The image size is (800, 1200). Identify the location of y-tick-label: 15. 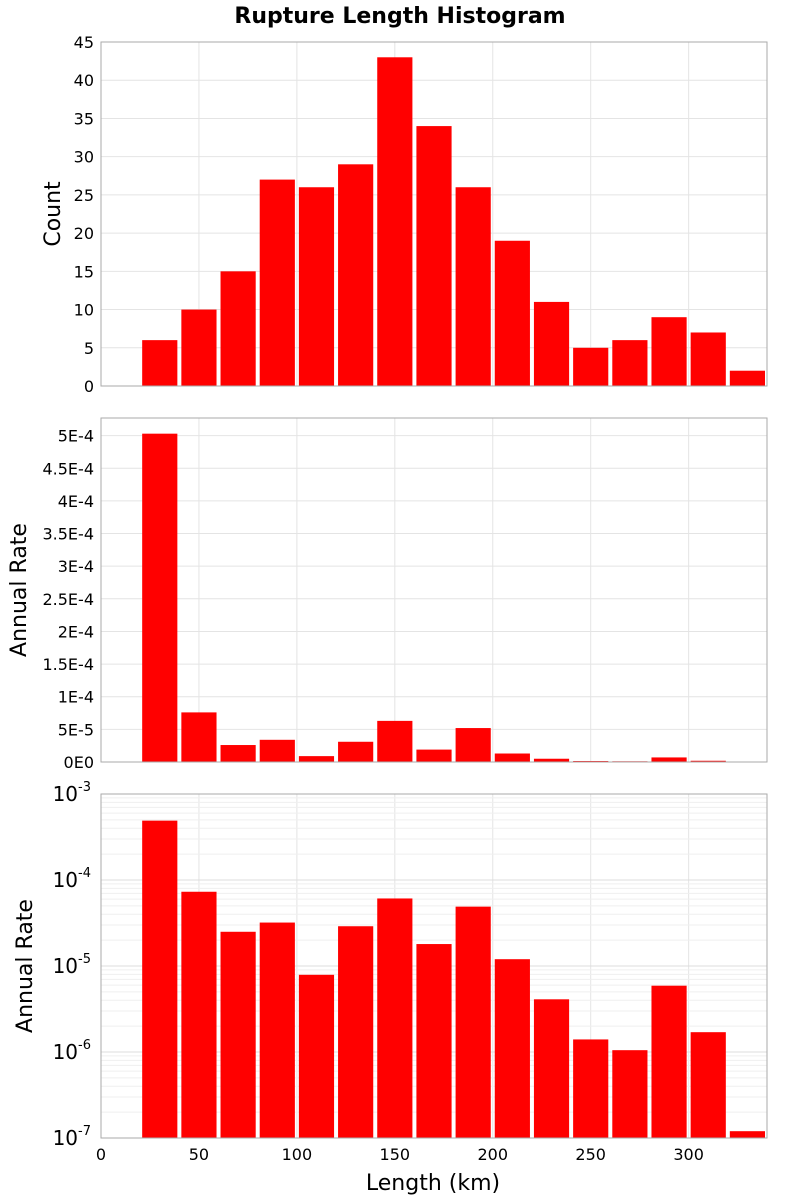
(84, 271).